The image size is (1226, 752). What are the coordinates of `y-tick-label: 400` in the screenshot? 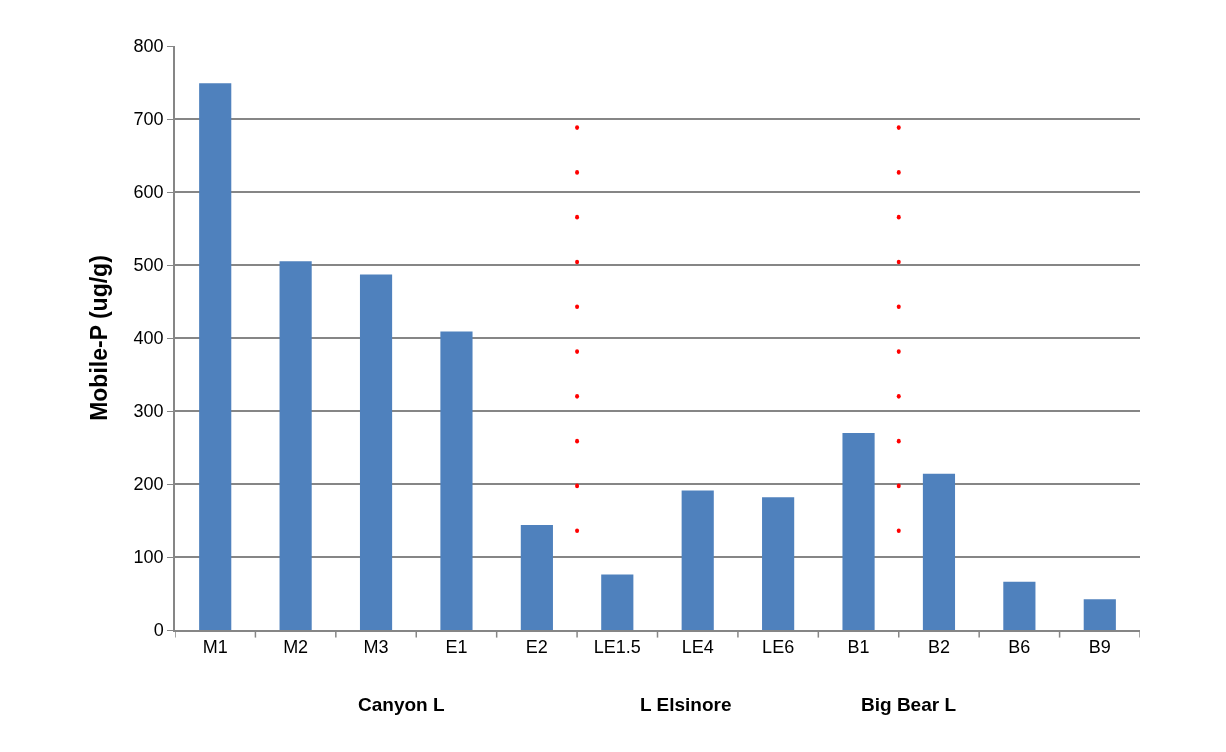 It's located at (148, 338).